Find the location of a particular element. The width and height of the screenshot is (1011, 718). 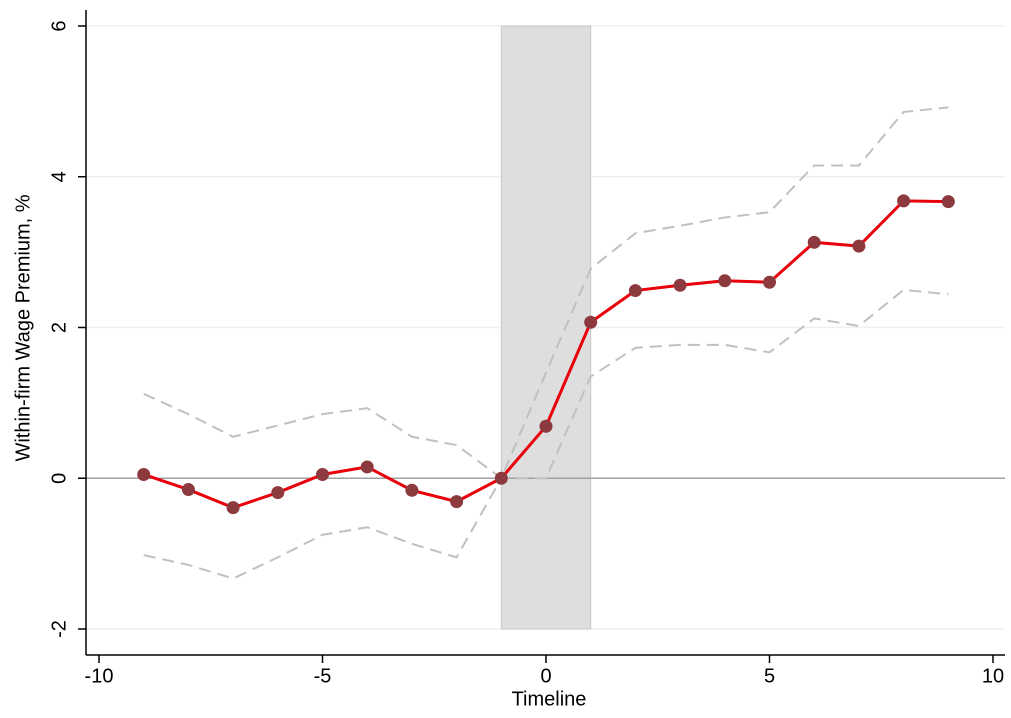

x-tick-label: -10 is located at coordinates (99, 676).